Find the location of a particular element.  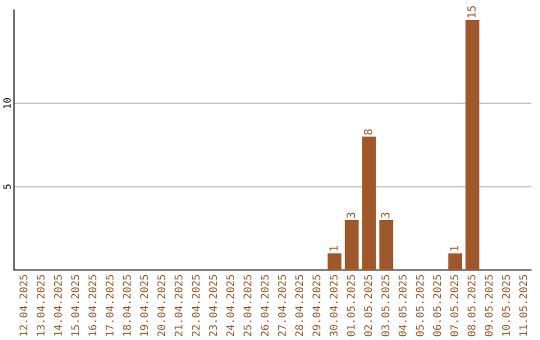

x-tick-label: 01.05.2025 is located at coordinates (350, 305).